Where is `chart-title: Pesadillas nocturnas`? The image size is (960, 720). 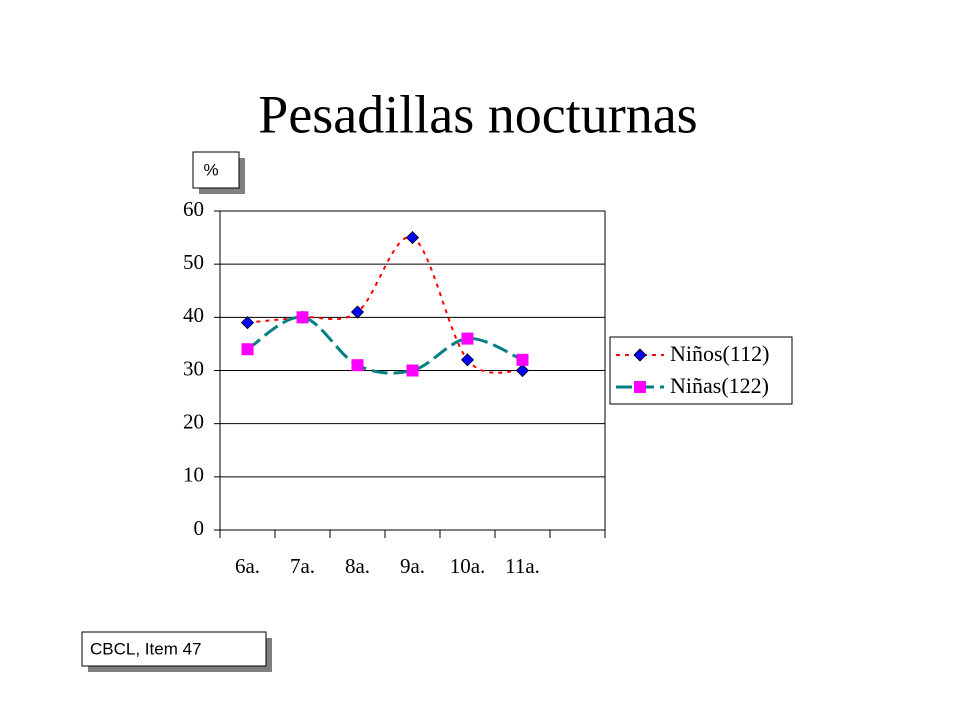 chart-title: Pesadillas nocturnas is located at coordinates (477, 114).